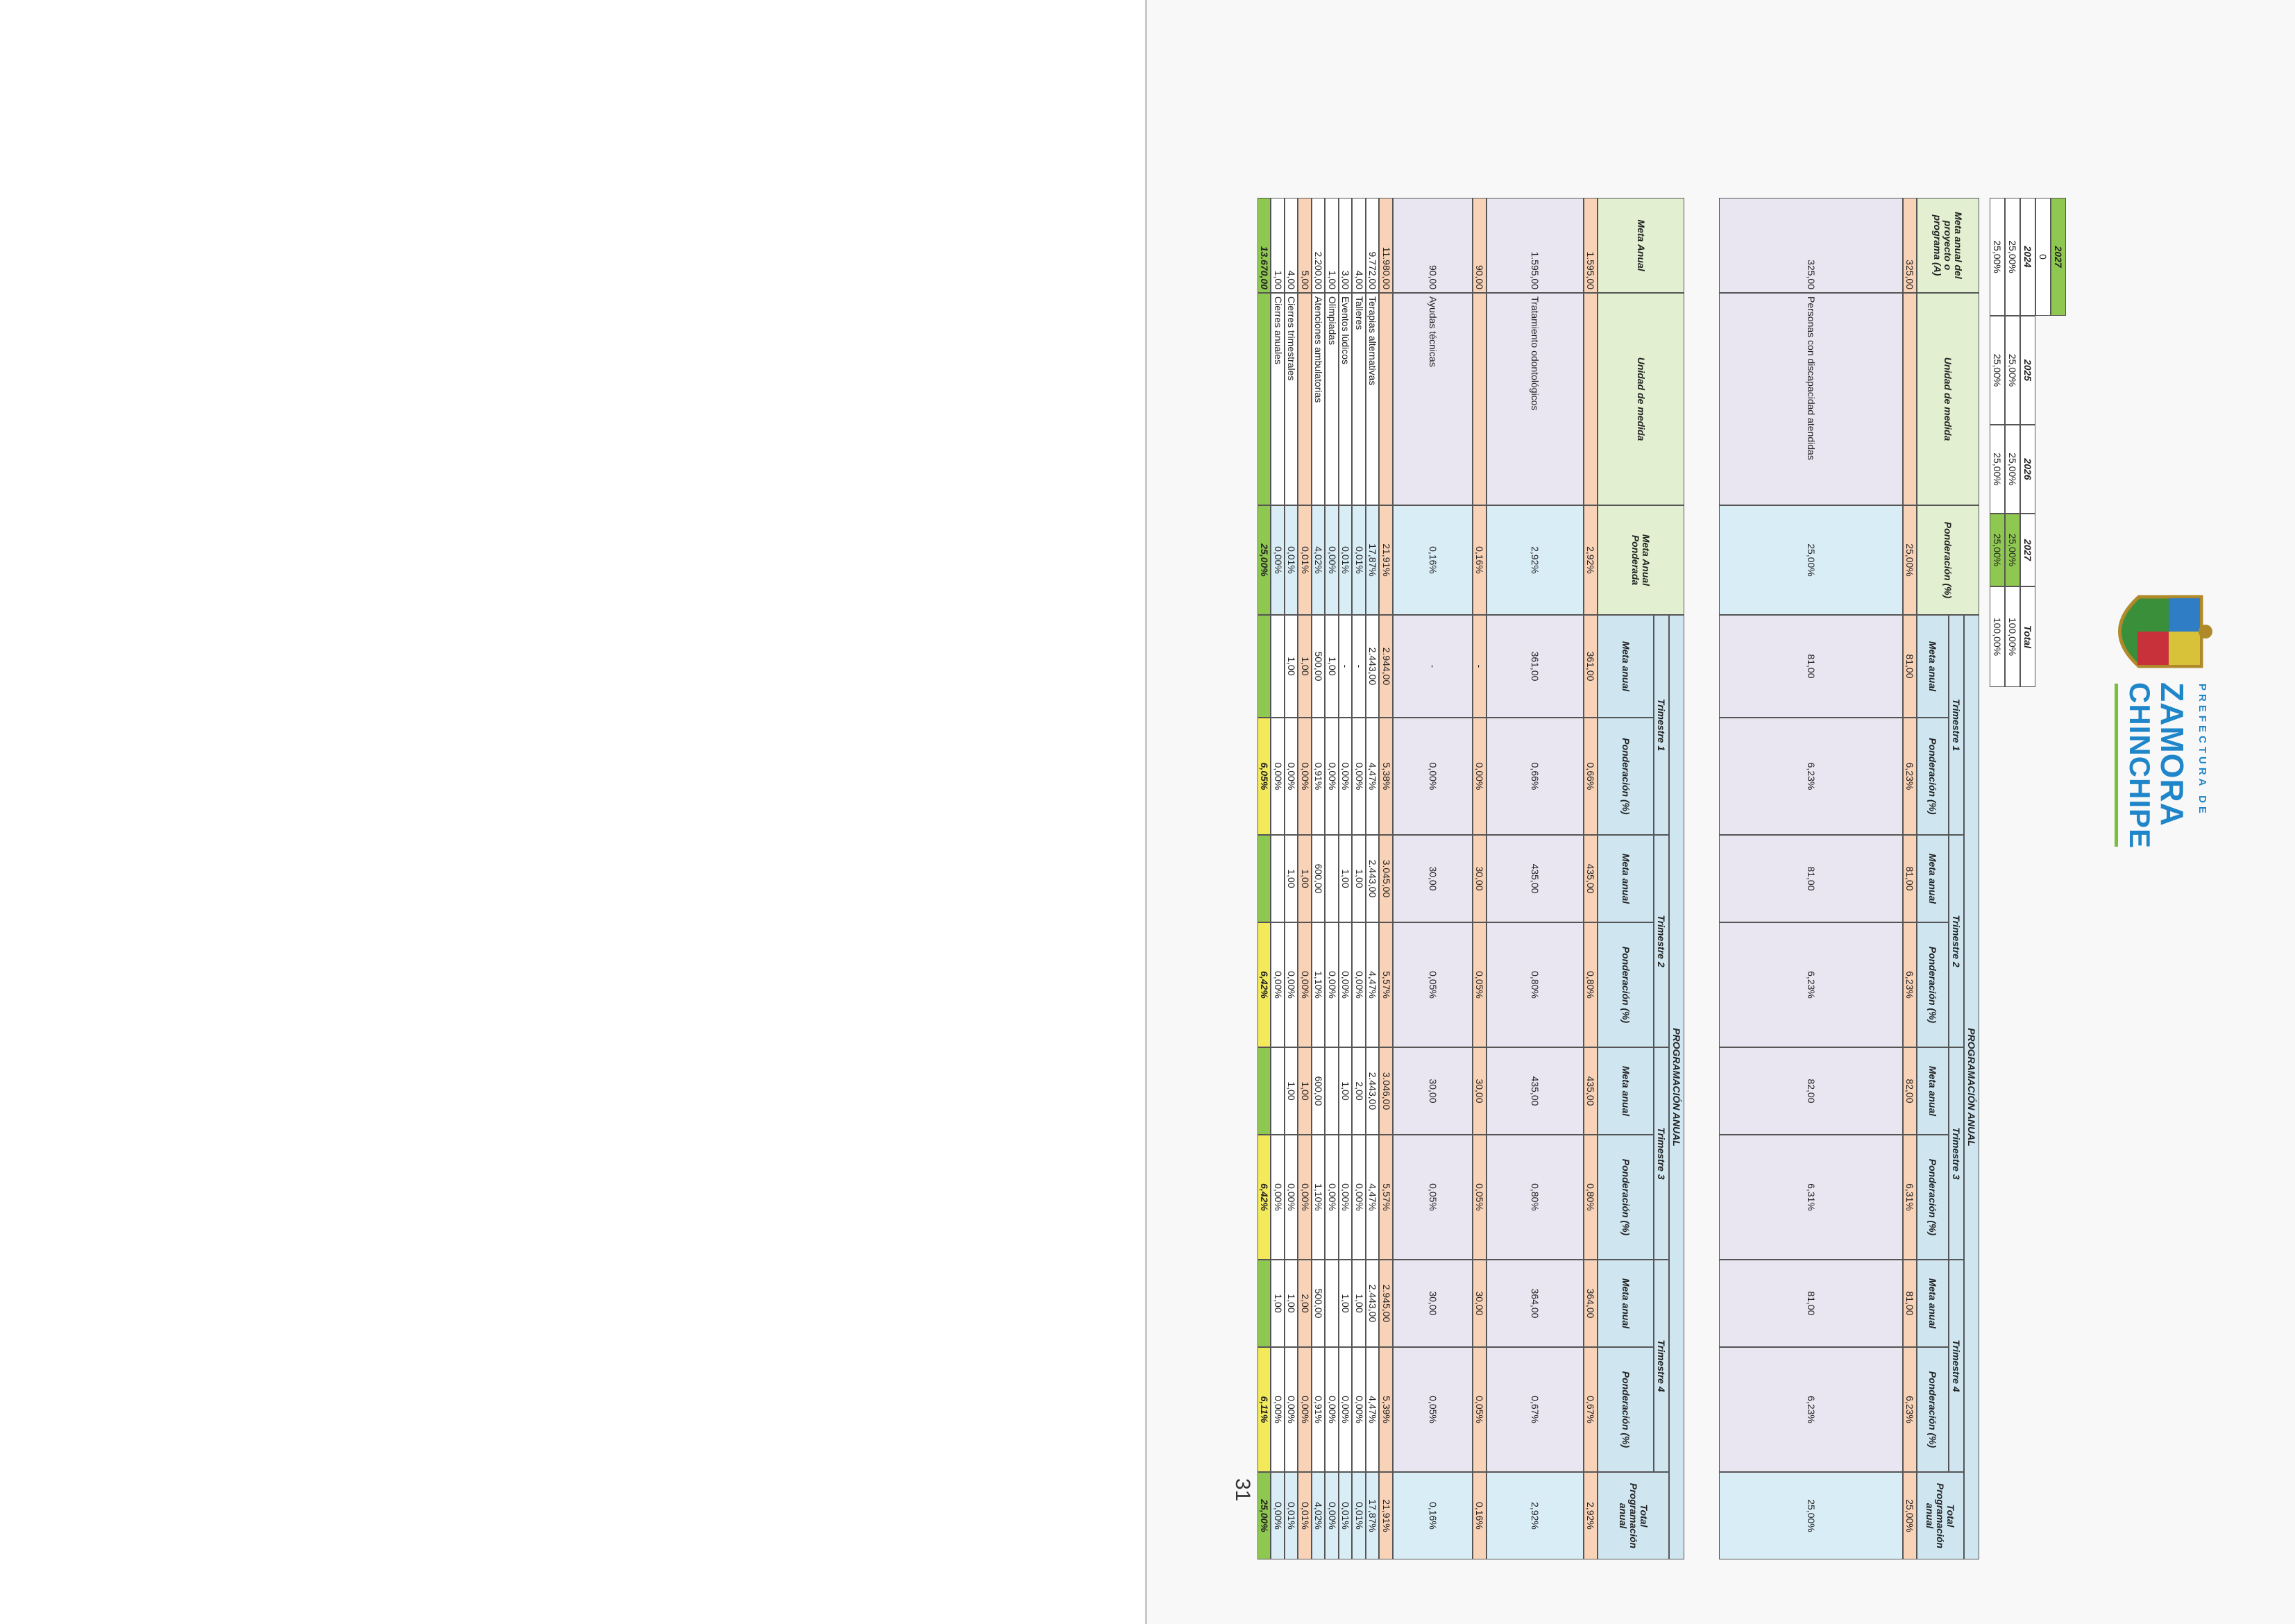  What do you see at coordinates (1319, 776) in the screenshot?
I see `table-cell: 0,91%` at bounding box center [1319, 776].